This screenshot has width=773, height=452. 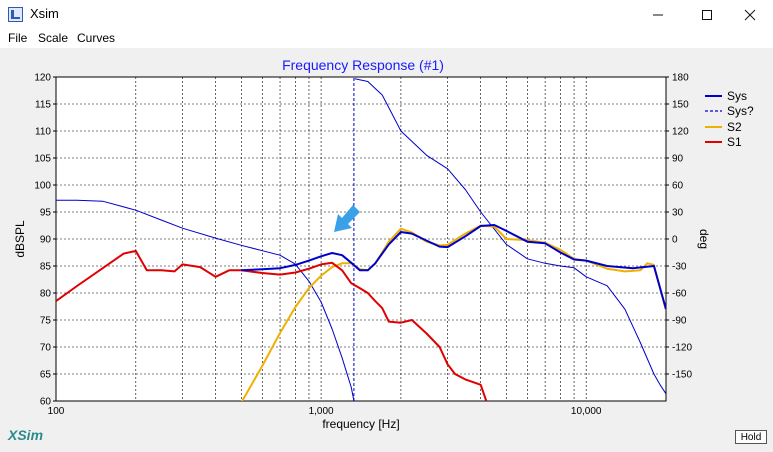 What do you see at coordinates (386, 39) in the screenshot?
I see `menu-bar: File Scale Curves` at bounding box center [386, 39].